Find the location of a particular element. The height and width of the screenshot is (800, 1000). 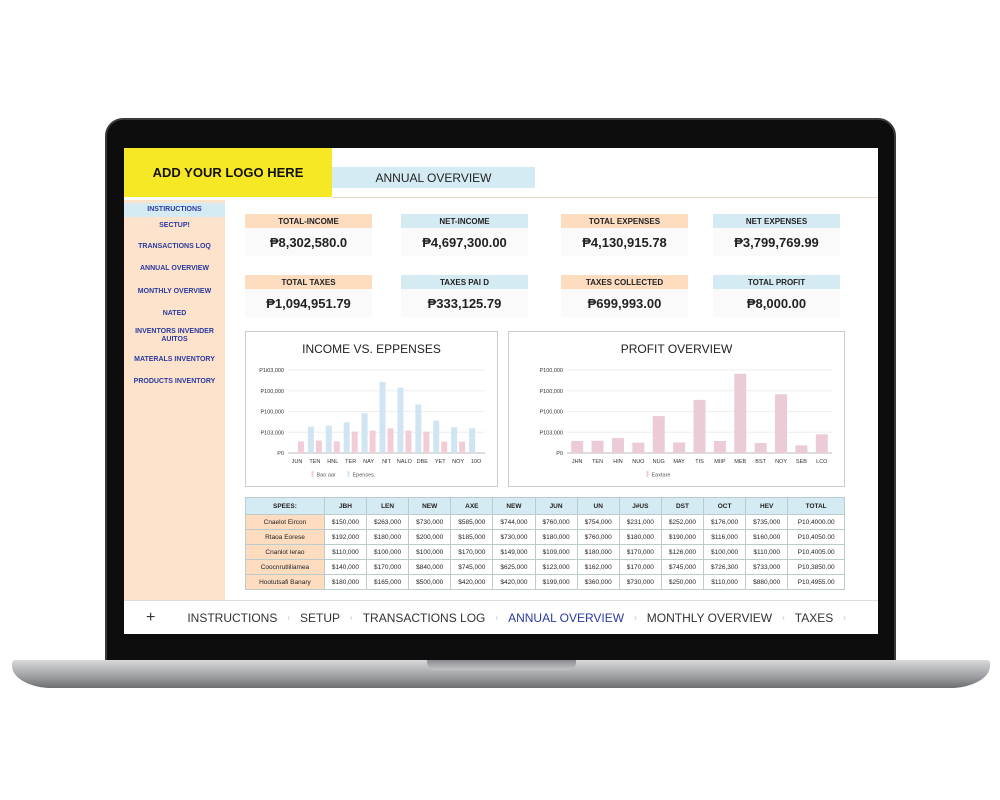

x-tick-label: 10O is located at coordinates (476, 462).